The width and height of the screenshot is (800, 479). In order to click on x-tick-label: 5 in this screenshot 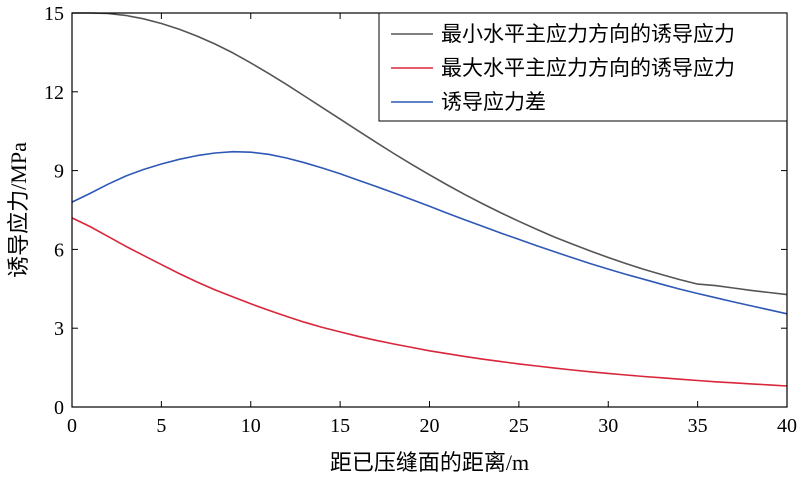, I will do `click(161, 426)`.